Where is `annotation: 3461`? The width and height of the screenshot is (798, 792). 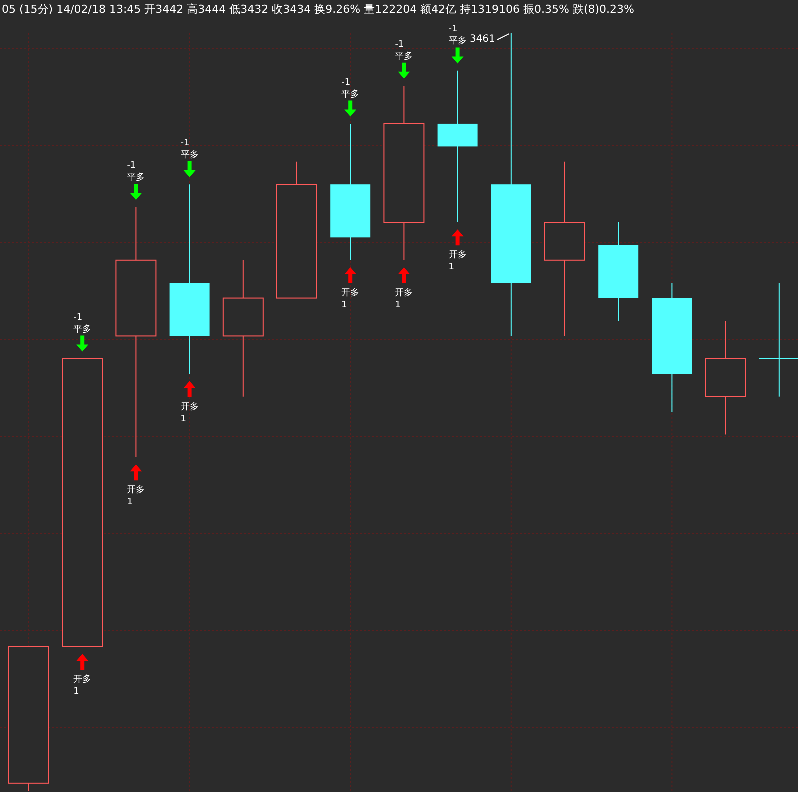 annotation: 3461 is located at coordinates (483, 39).